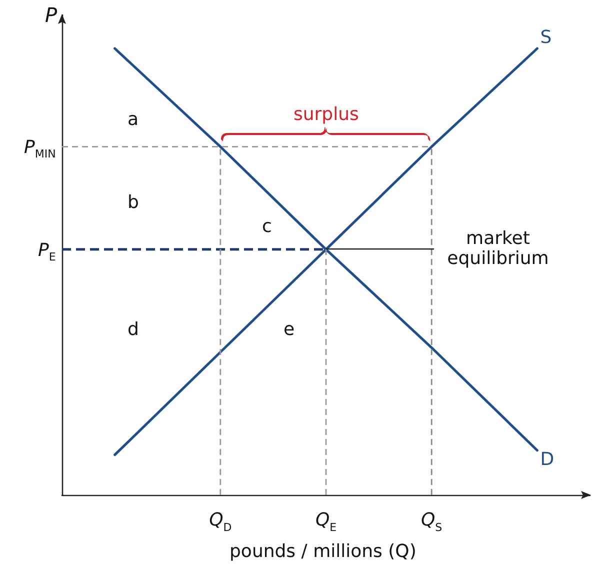 The height and width of the screenshot is (564, 594). What do you see at coordinates (289, 329) in the screenshot?
I see `annotation: e` at bounding box center [289, 329].